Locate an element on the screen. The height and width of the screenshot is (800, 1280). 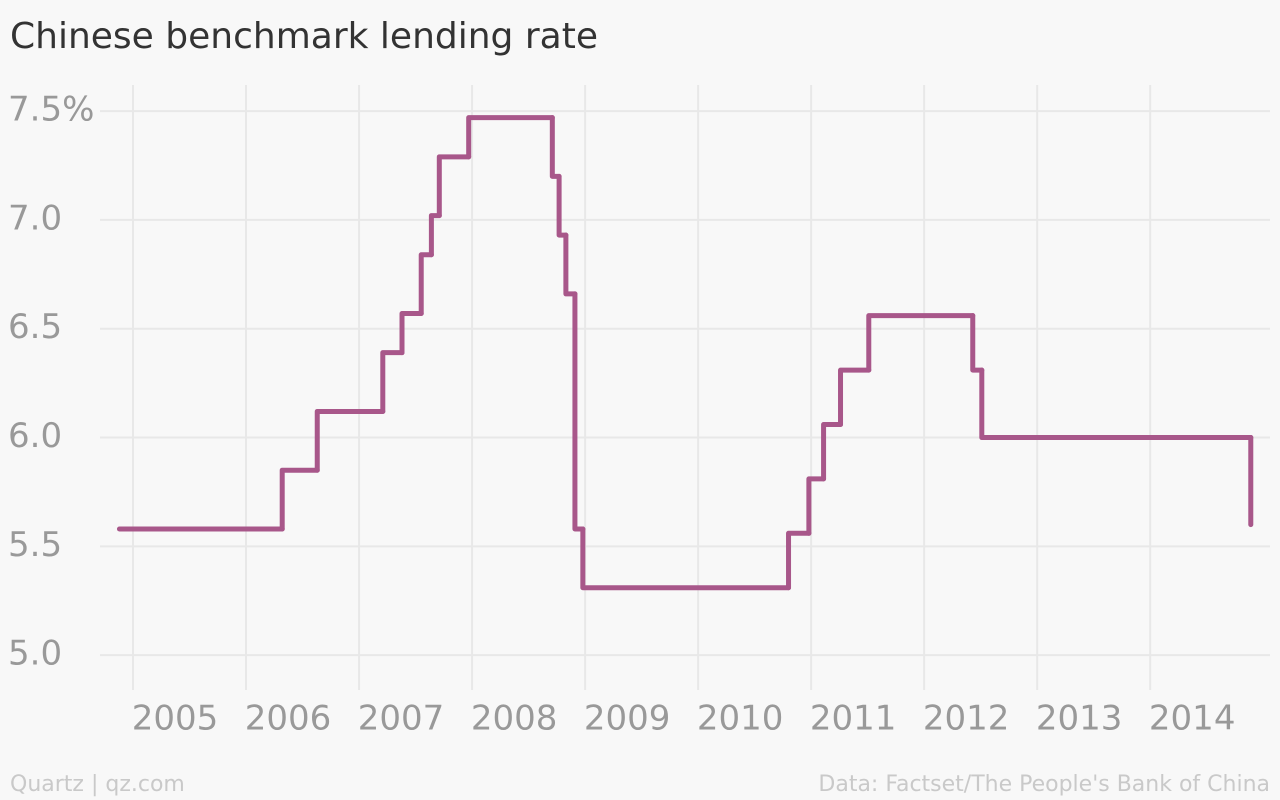
x-tick-label: 2005 is located at coordinates (175, 719).